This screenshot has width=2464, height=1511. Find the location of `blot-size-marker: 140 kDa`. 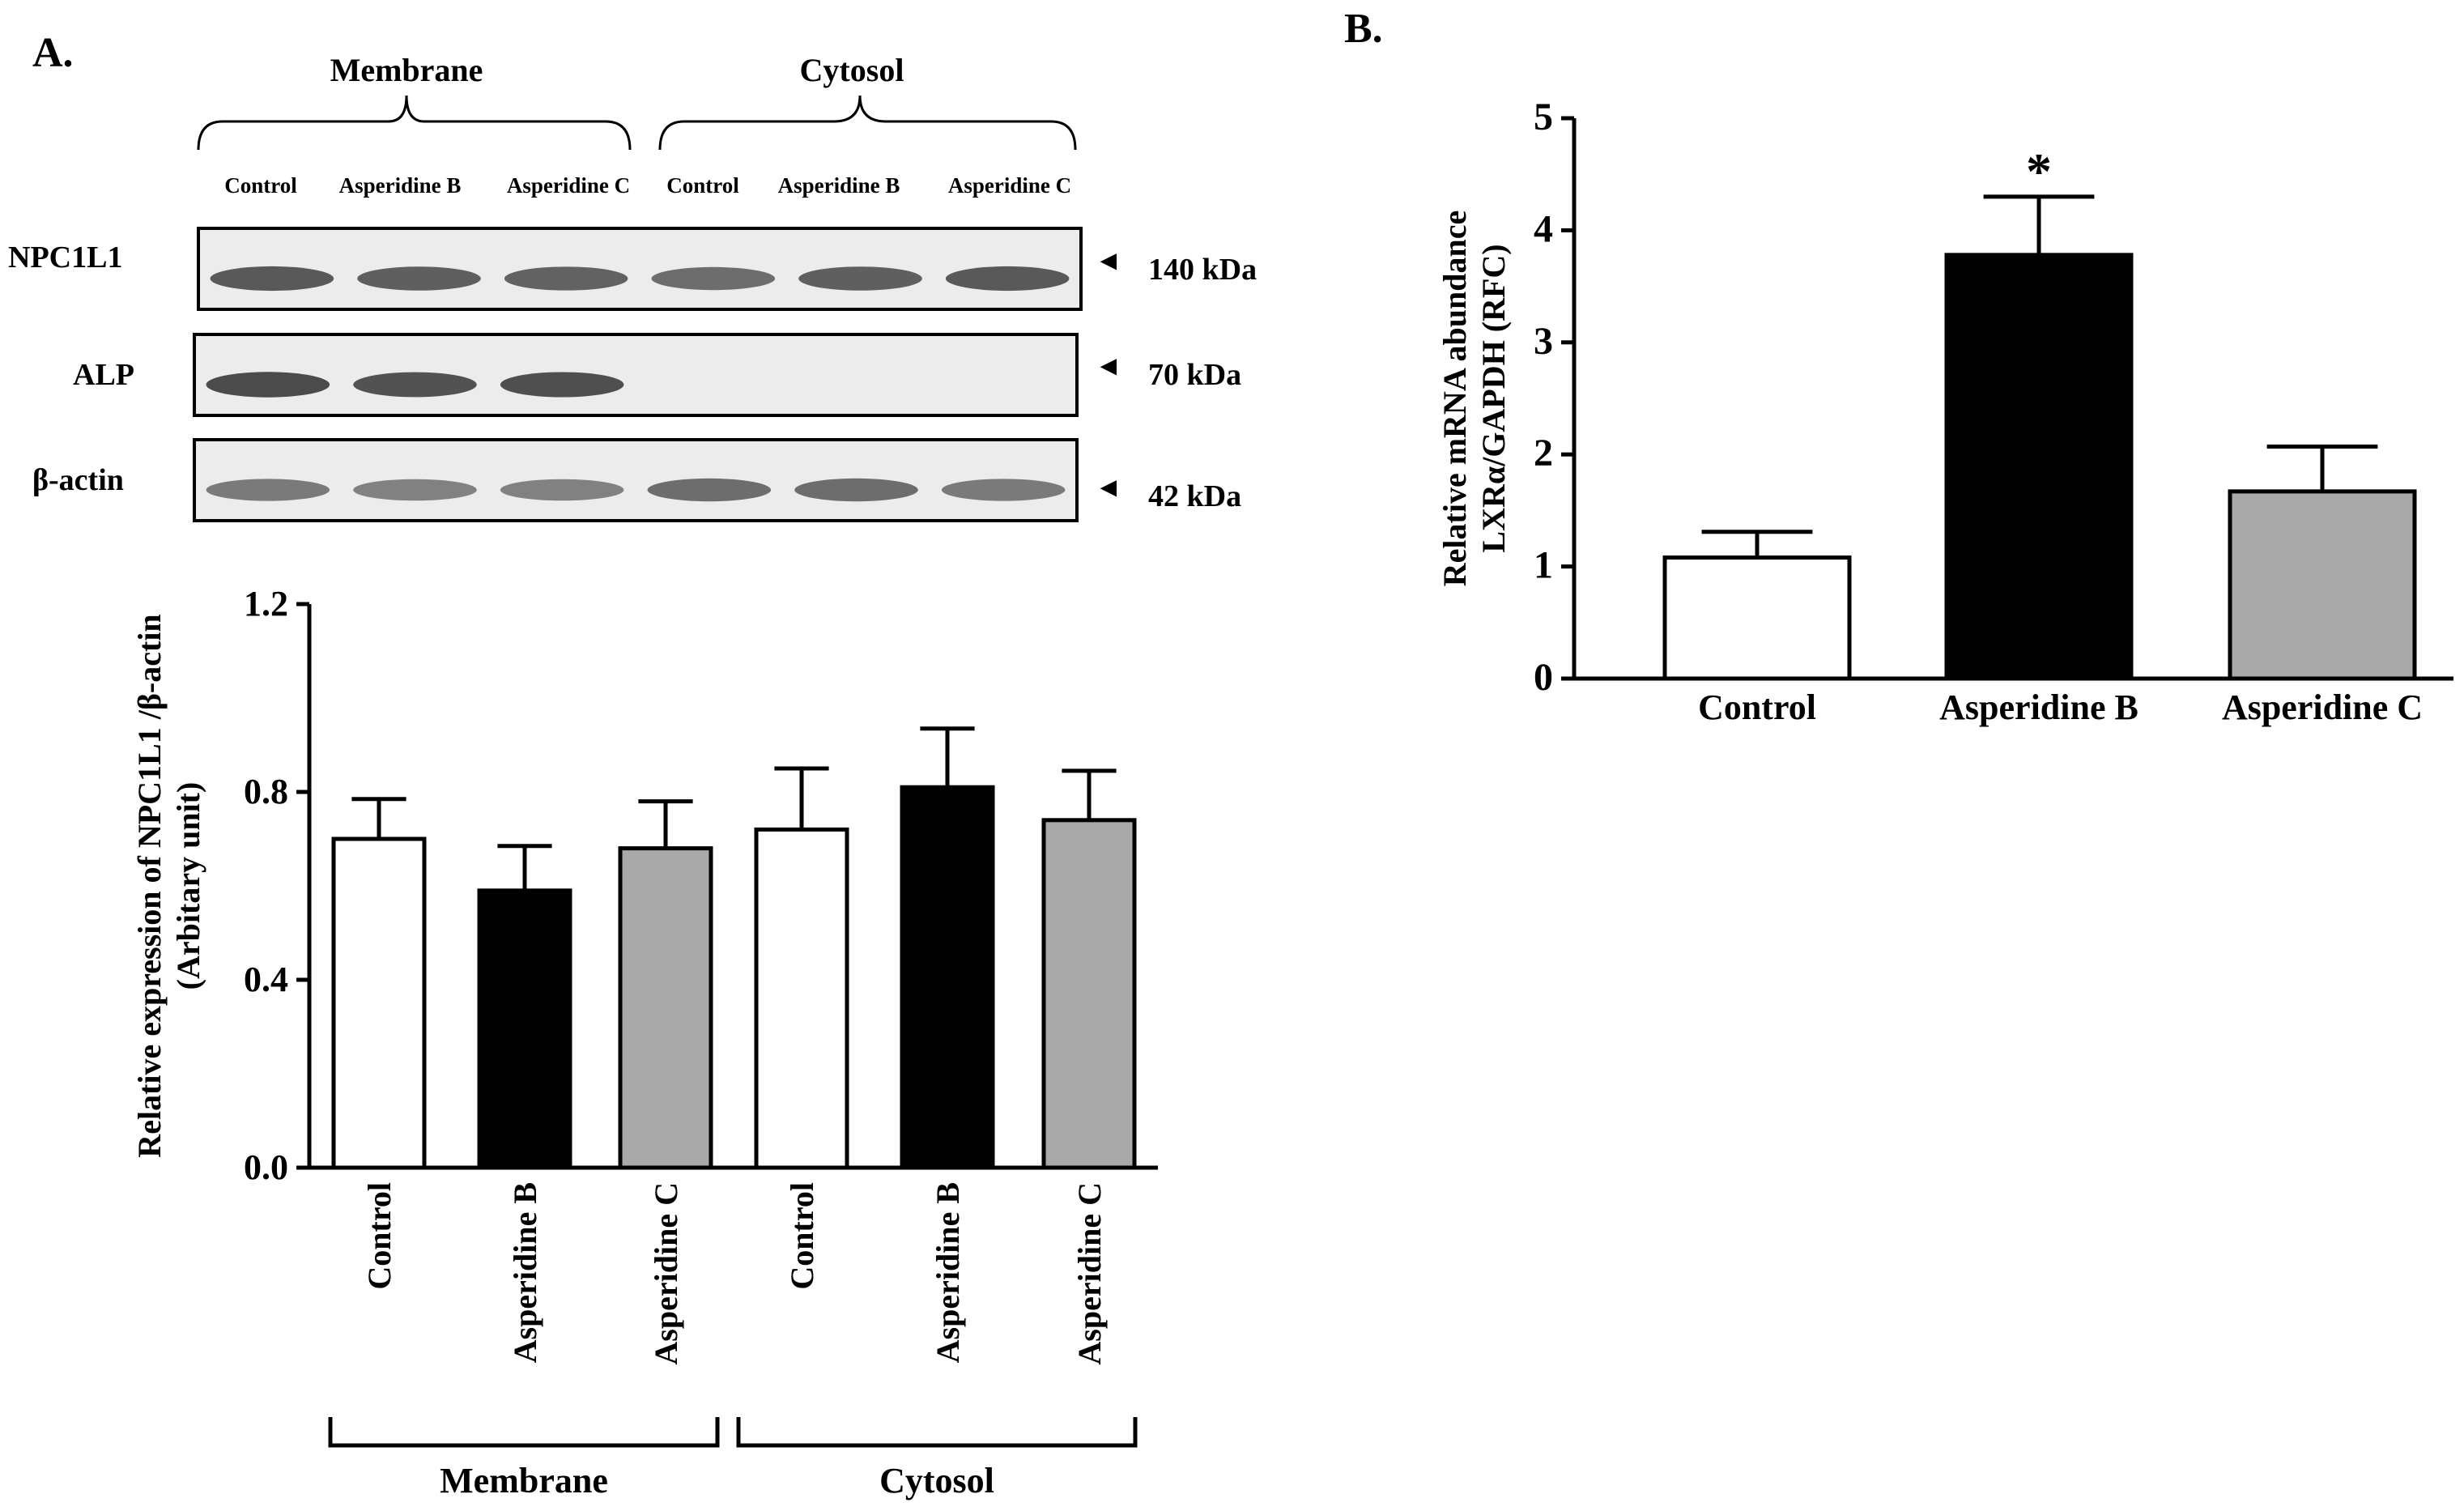

blot-size-marker: 140 kDa is located at coordinates (1202, 270).